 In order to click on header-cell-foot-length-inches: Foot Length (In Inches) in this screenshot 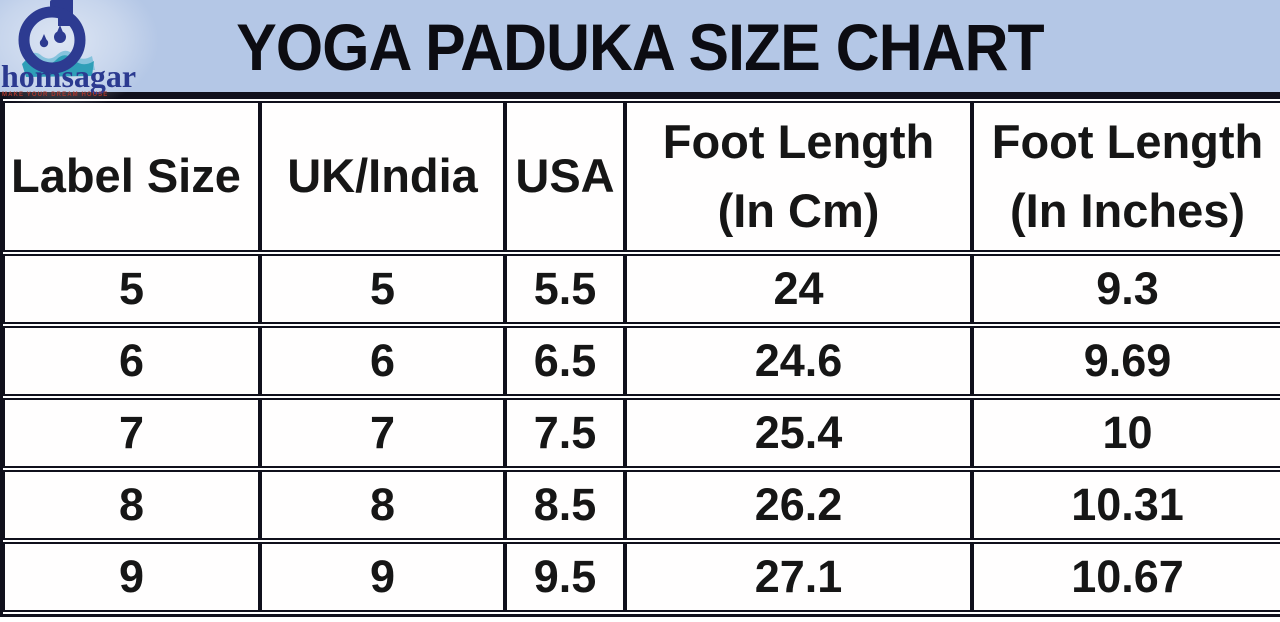, I will do `click(1126, 176)`.